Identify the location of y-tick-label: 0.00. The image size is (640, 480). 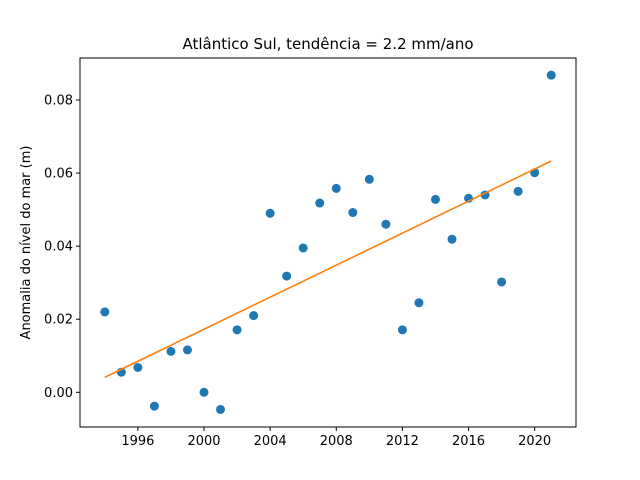
(58, 393).